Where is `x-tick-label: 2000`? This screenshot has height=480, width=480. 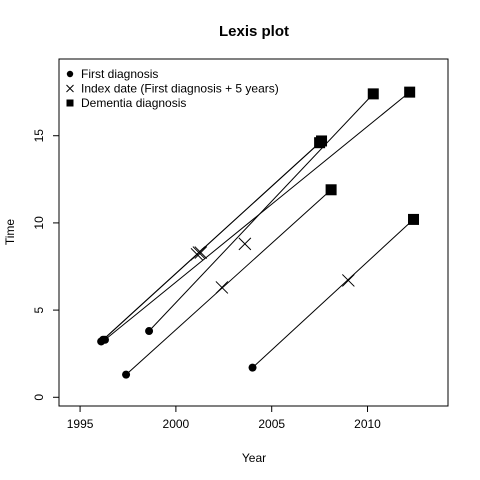 x-tick-label: 2000 is located at coordinates (176, 424).